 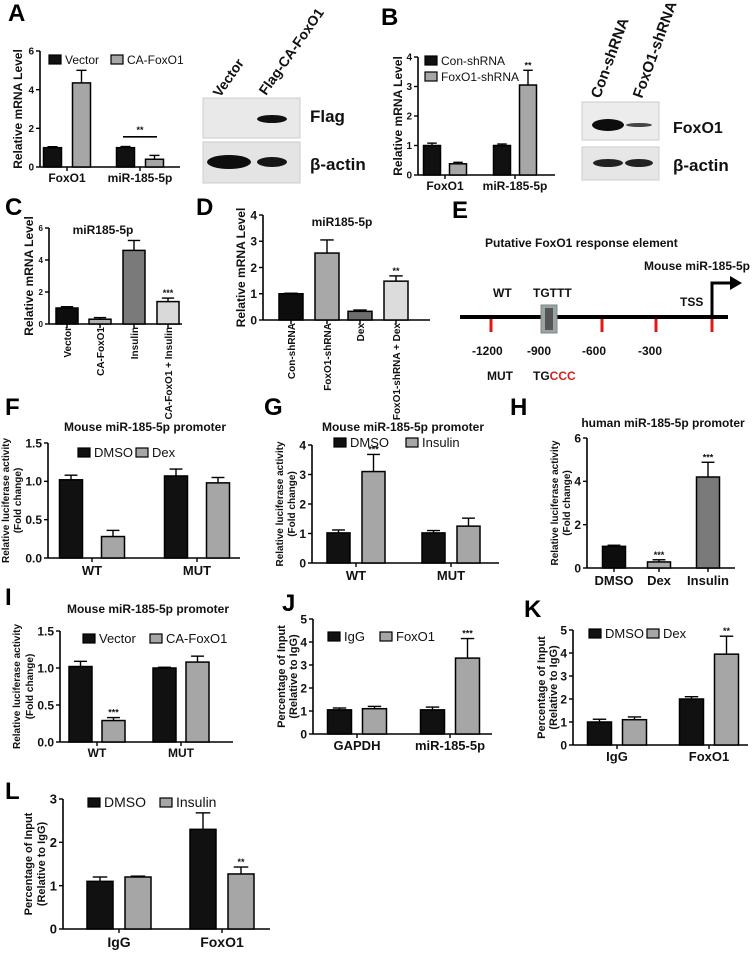 I want to click on panel-letter-f: F, so click(x=12, y=407).